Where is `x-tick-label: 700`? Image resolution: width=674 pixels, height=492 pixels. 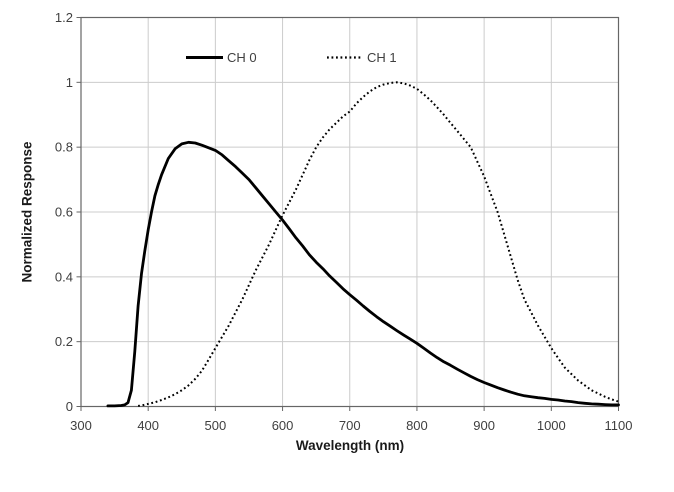 x-tick-label: 700 is located at coordinates (350, 425).